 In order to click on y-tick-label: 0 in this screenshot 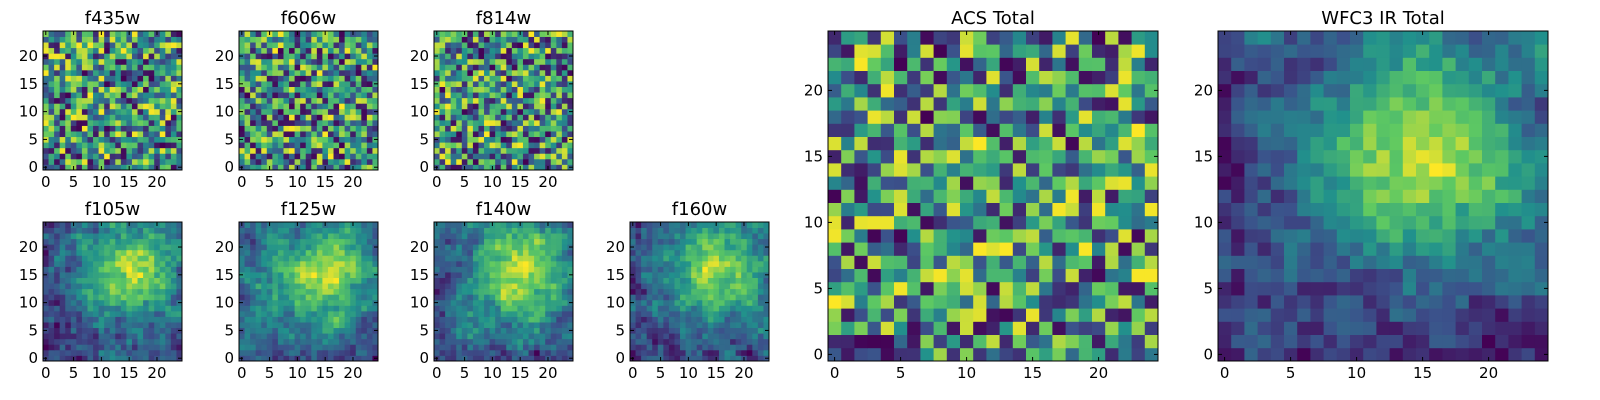, I will do `click(229, 167)`.